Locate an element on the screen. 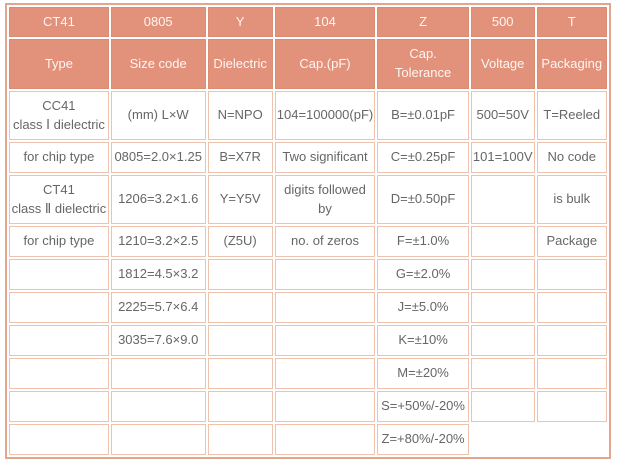  table-row: 3035=7.6×9.0 K=±10% is located at coordinates (308, 340).